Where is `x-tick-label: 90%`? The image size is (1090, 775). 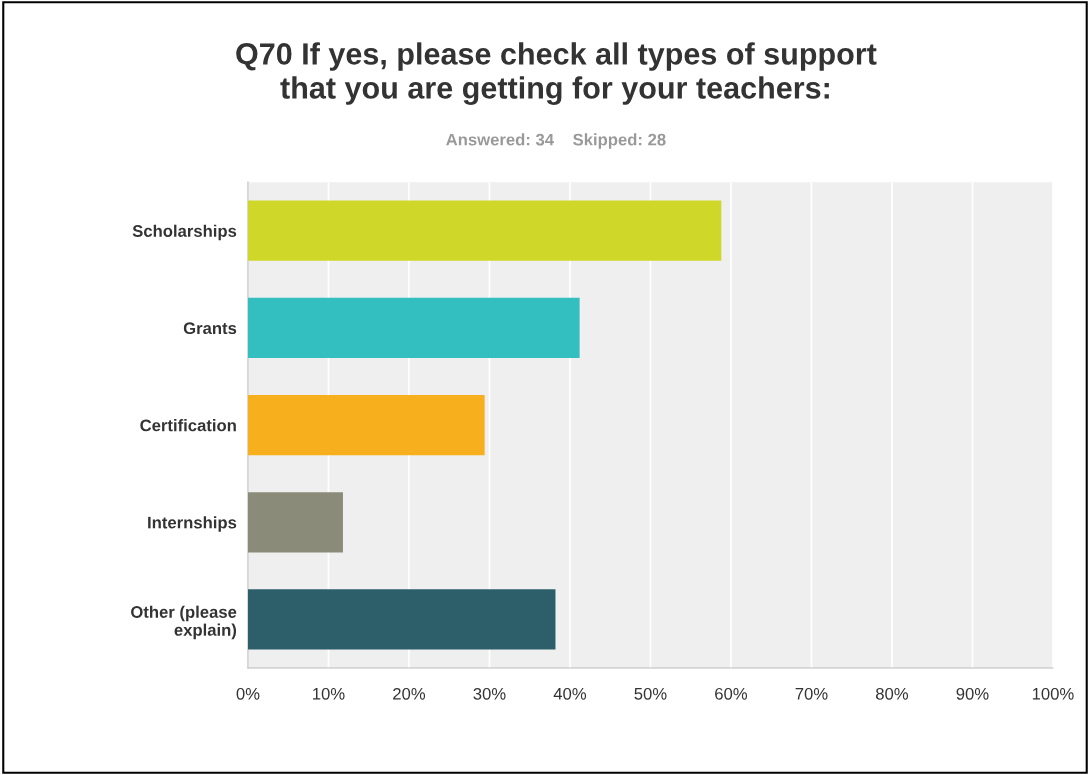
x-tick-label: 90% is located at coordinates (972, 693).